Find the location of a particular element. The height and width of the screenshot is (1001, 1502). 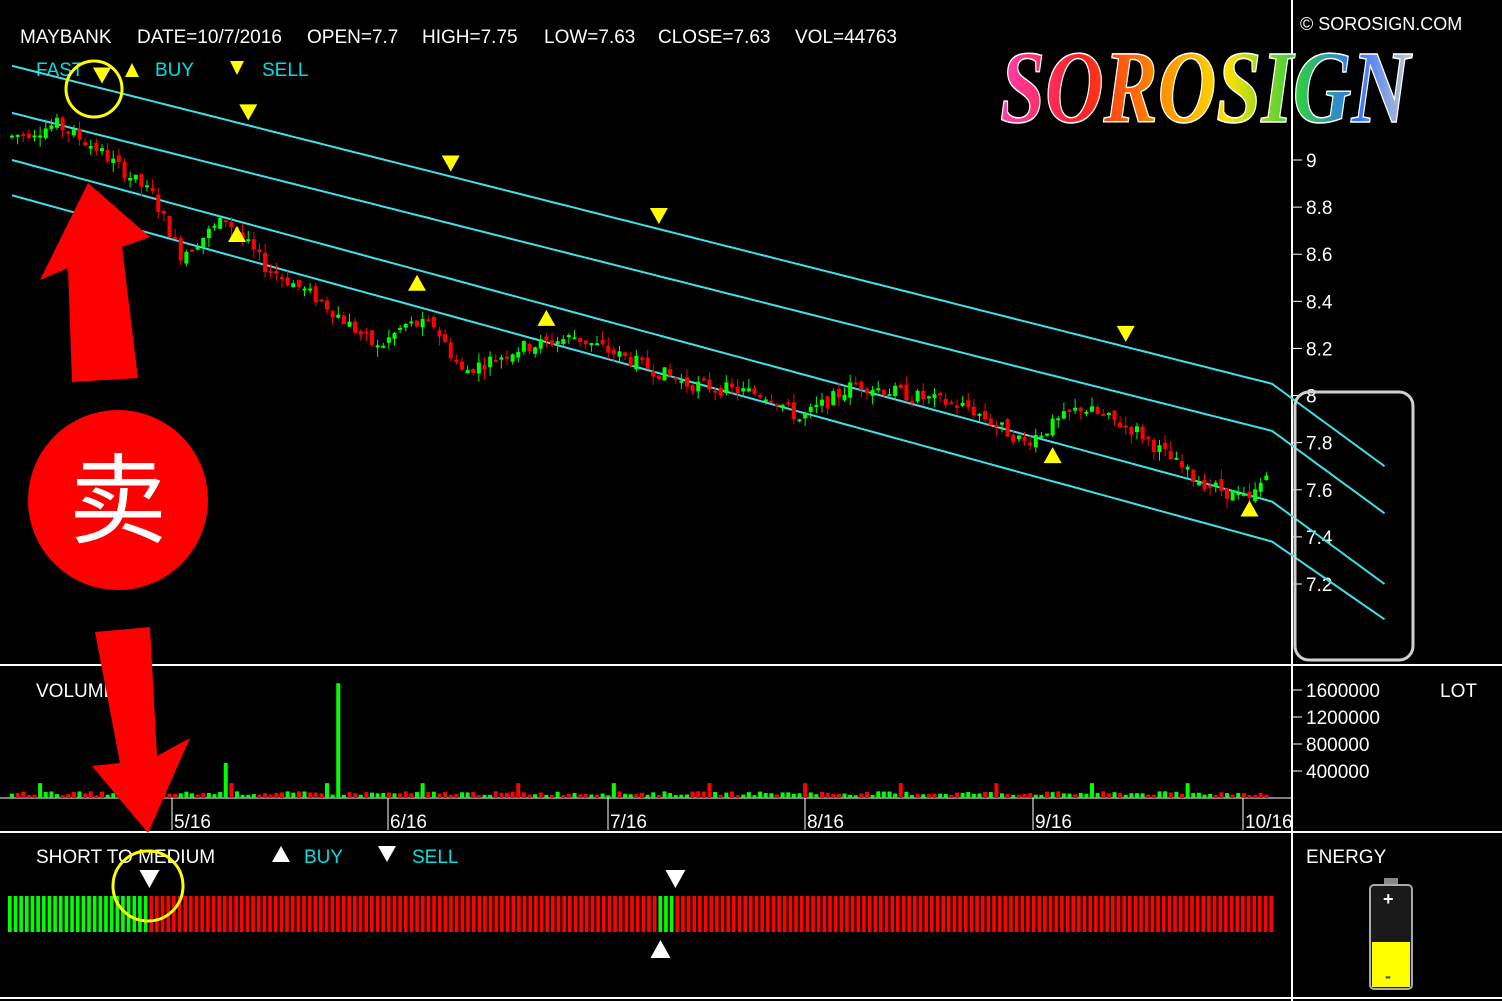

date-tick-label: 8/16 is located at coordinates (825, 822).